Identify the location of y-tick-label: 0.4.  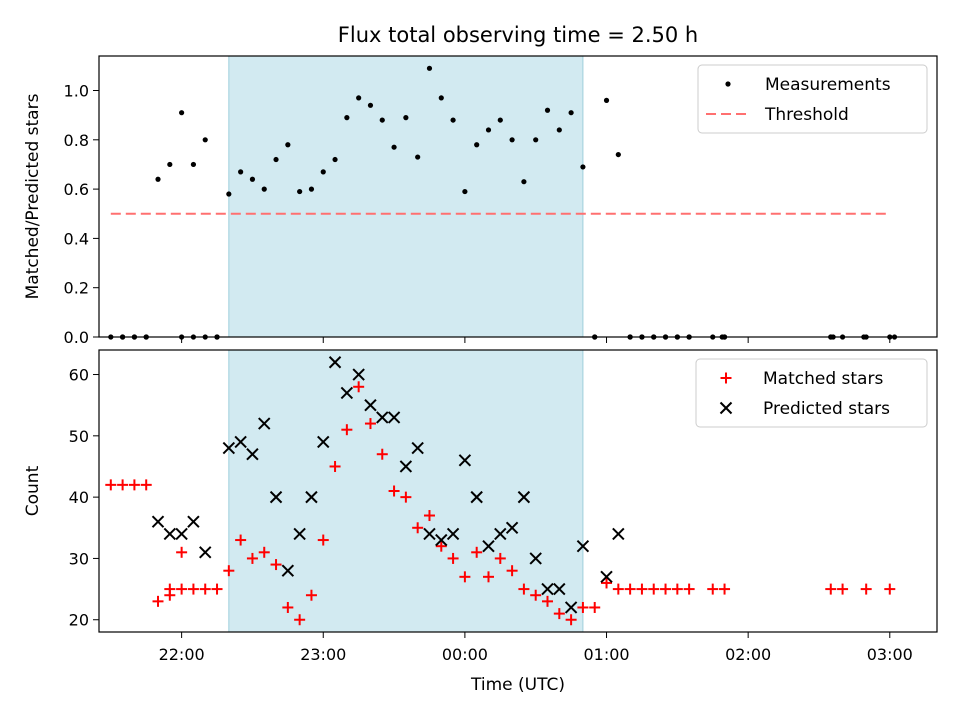
(76, 238).